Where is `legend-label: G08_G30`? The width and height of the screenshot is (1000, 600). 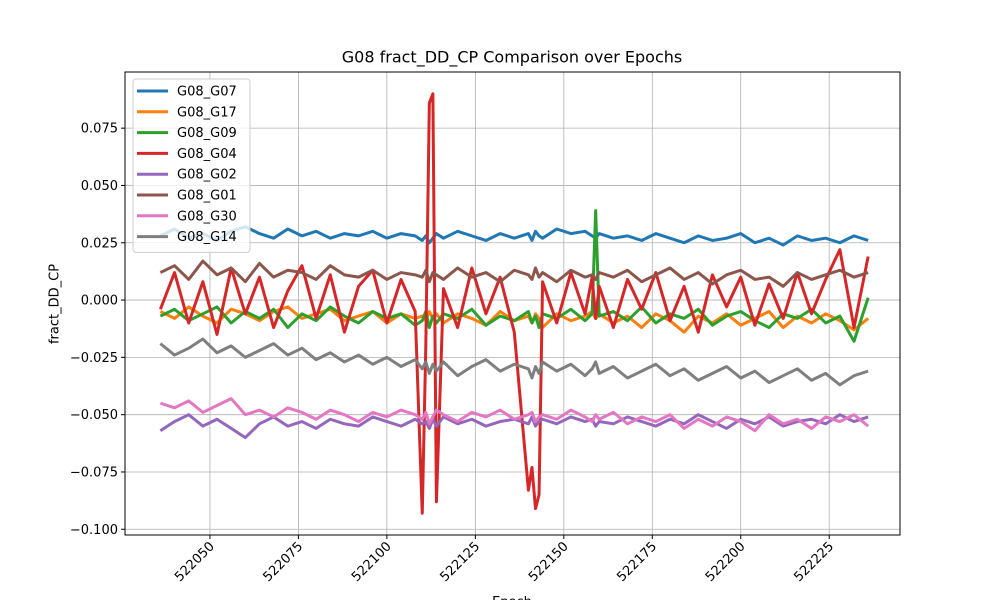
legend-label: G08_G30 is located at coordinates (207, 216).